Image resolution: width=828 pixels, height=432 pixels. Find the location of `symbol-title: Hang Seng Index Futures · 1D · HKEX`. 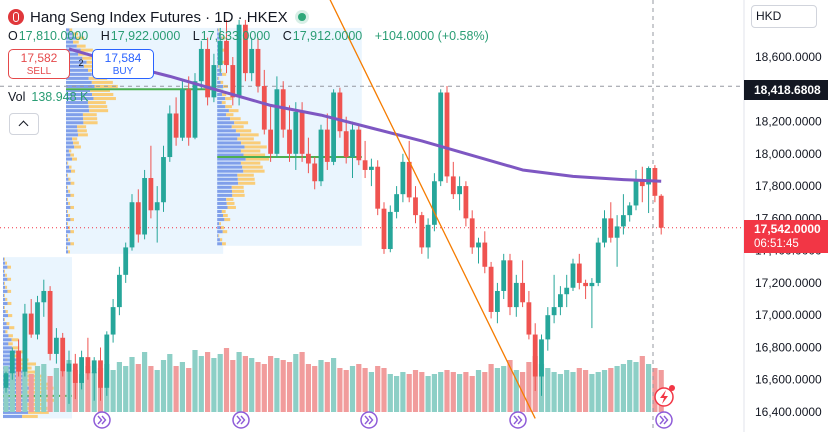

symbol-title: Hang Seng Index Futures · 1D · HKEX is located at coordinates (159, 17).